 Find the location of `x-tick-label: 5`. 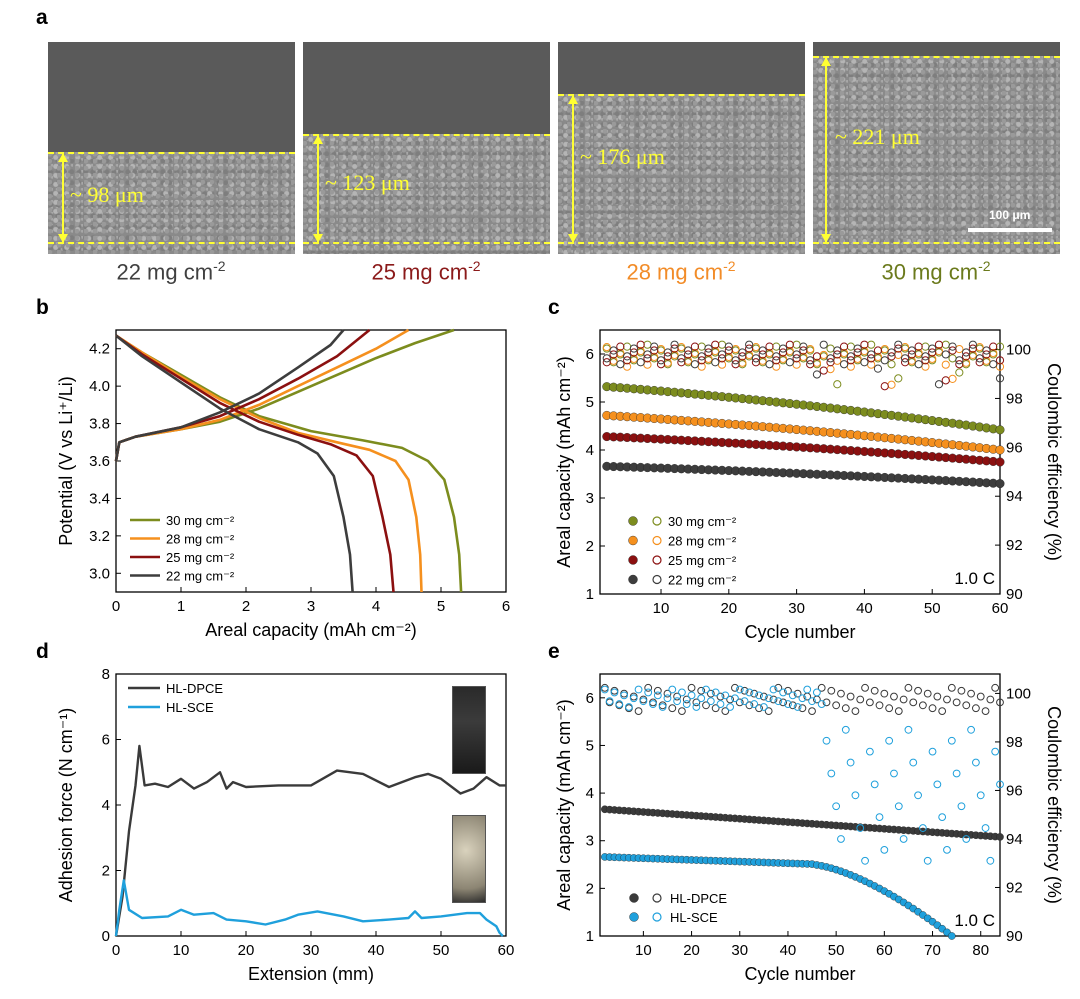

x-tick-label: 5 is located at coordinates (441, 606).